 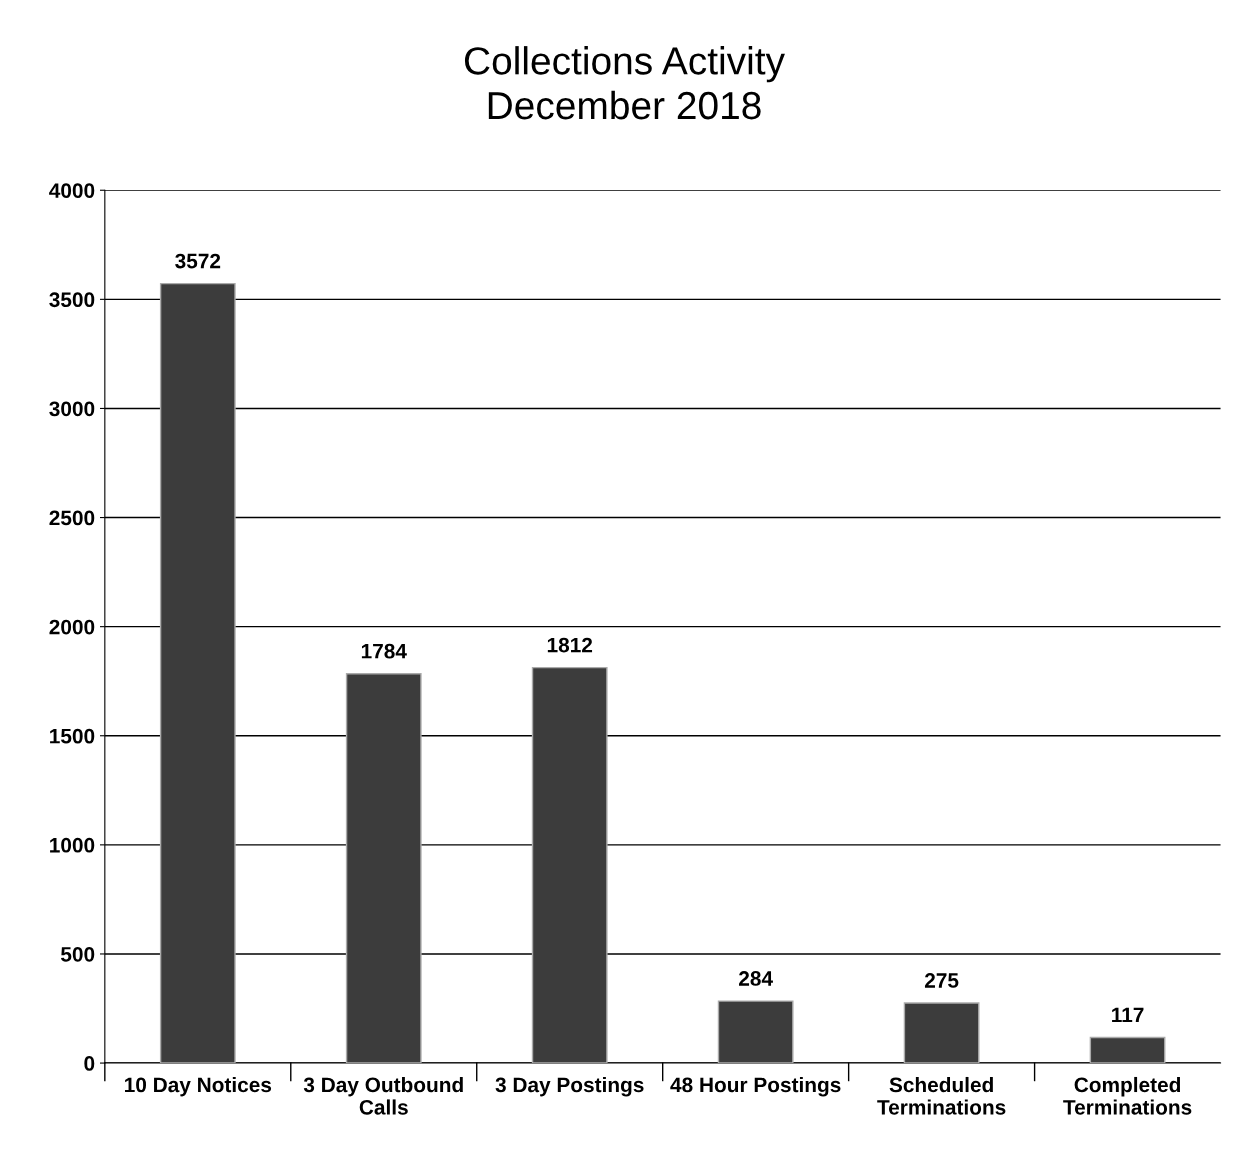 What do you see at coordinates (72, 300) in the screenshot?
I see `y-tick-label: 3500` at bounding box center [72, 300].